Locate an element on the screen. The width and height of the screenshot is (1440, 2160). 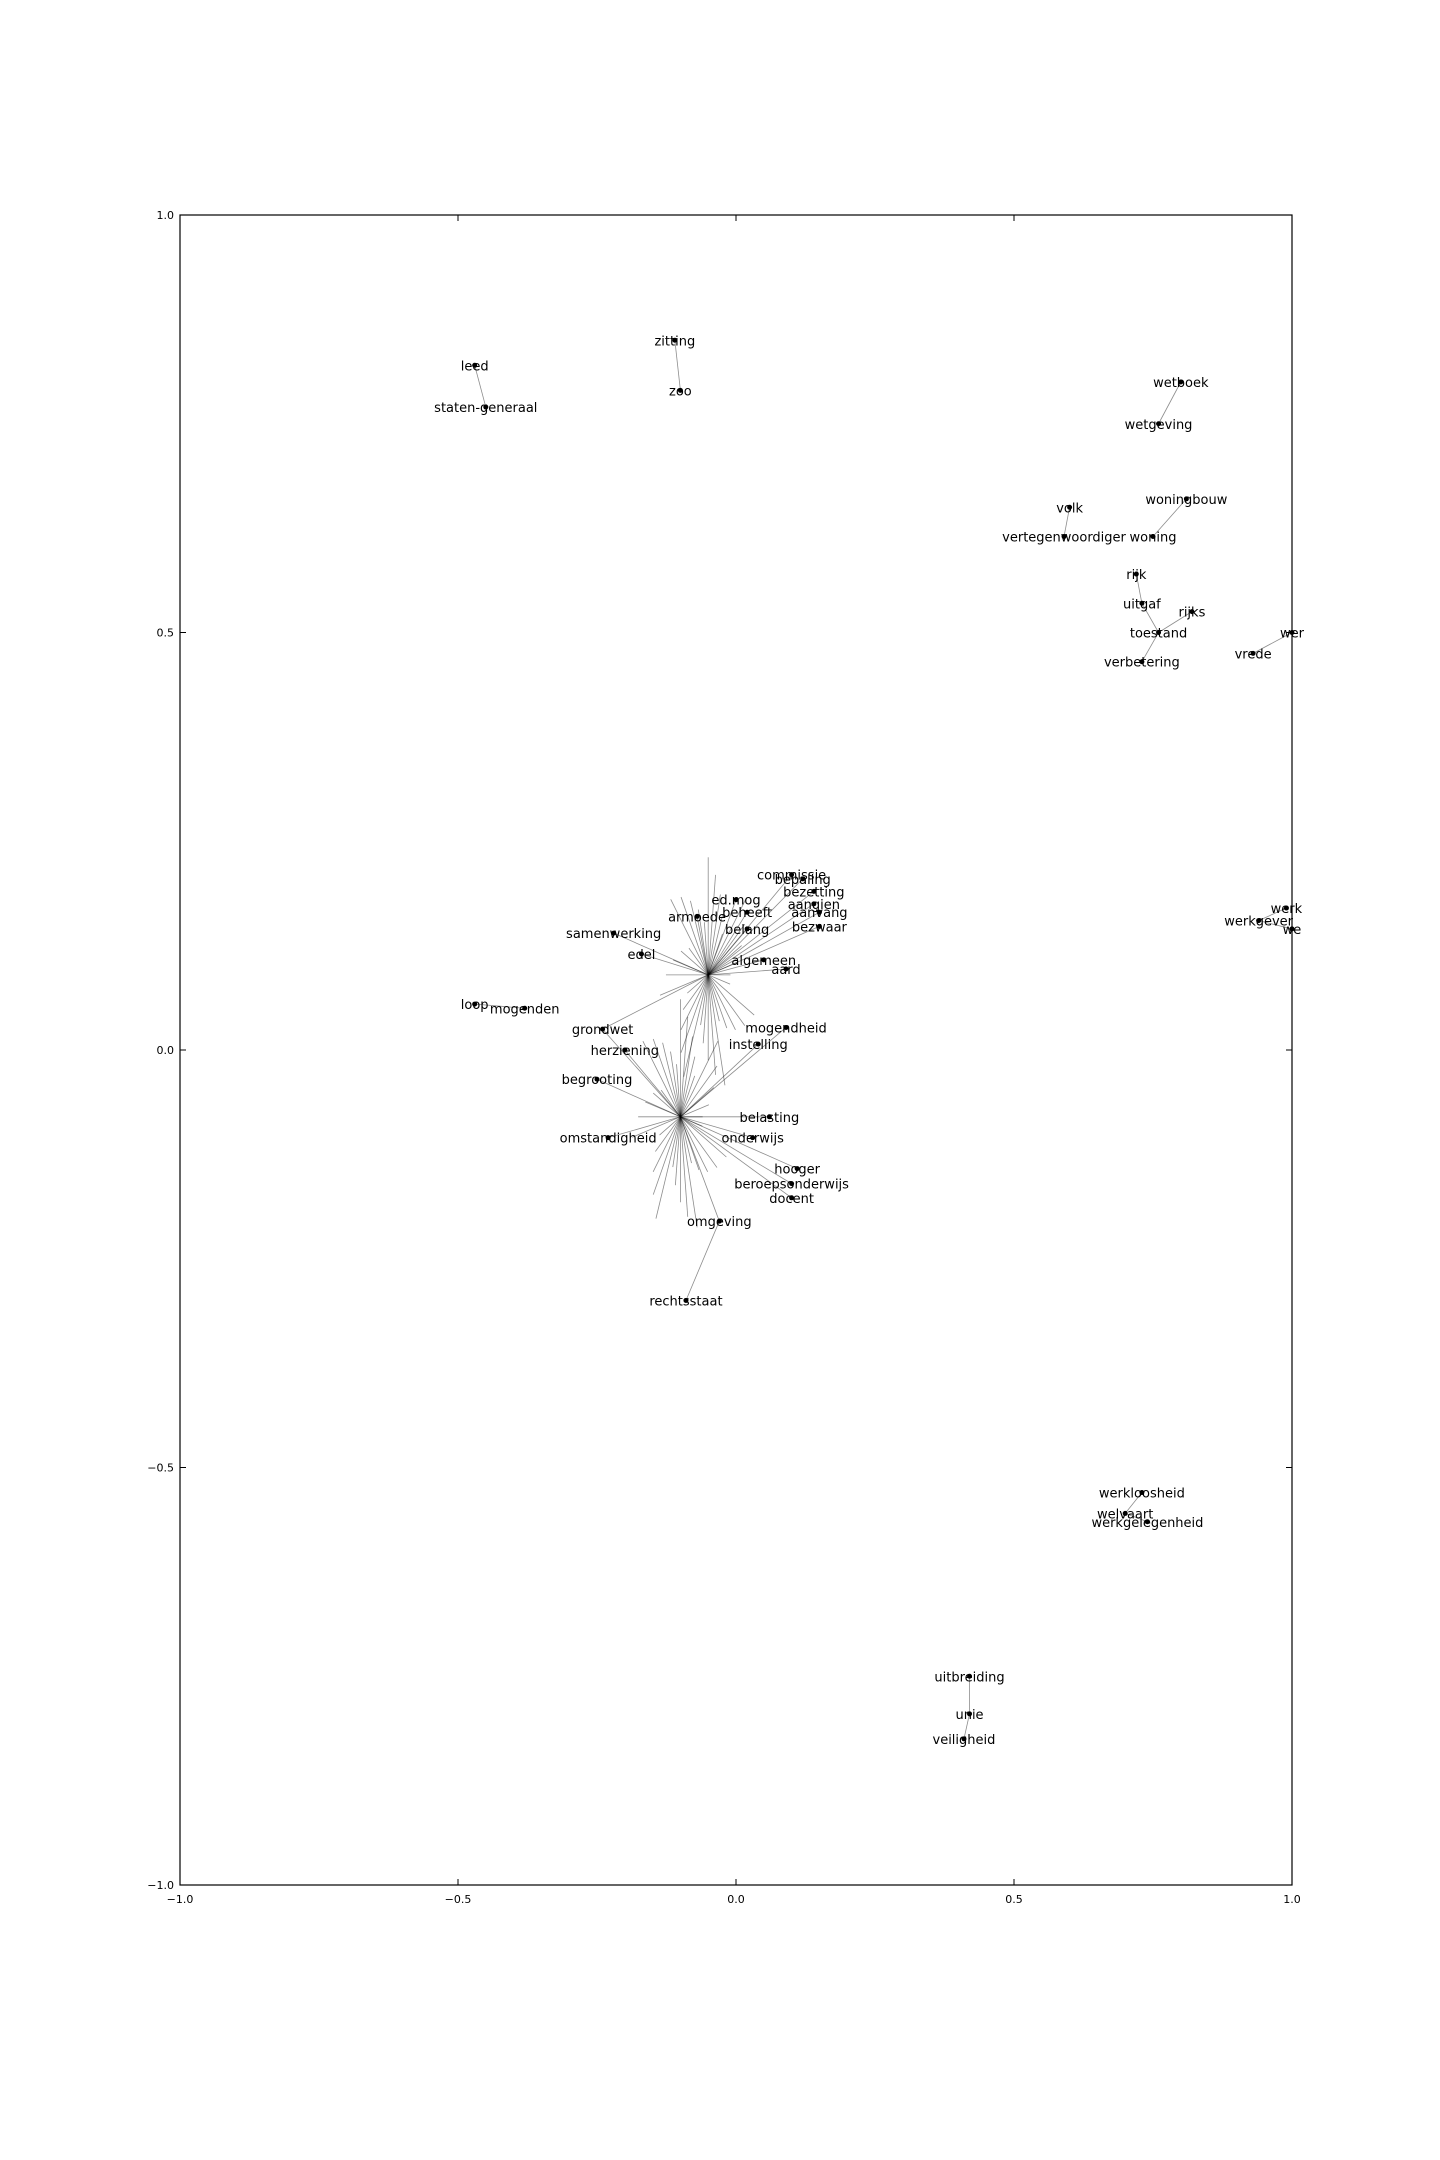
node-label: leed is located at coordinates (475, 366).